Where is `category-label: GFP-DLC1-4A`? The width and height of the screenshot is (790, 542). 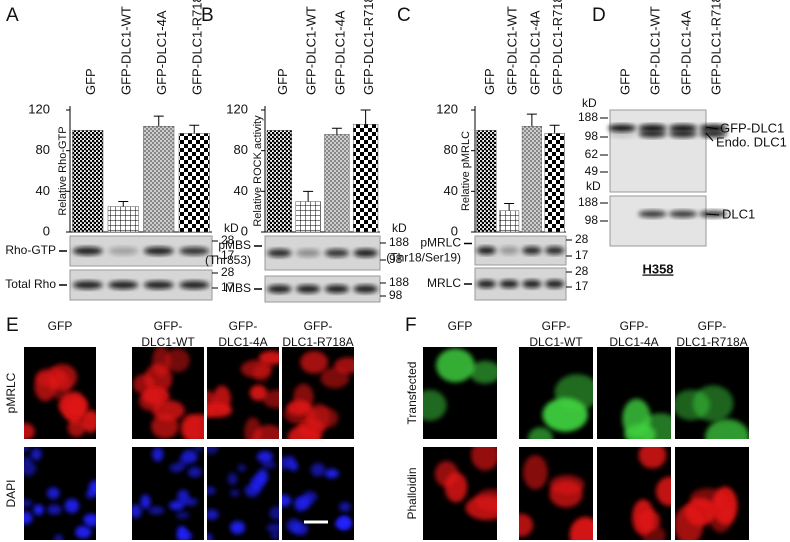
category-label: GFP-DLC1-4A is located at coordinates (534, 52).